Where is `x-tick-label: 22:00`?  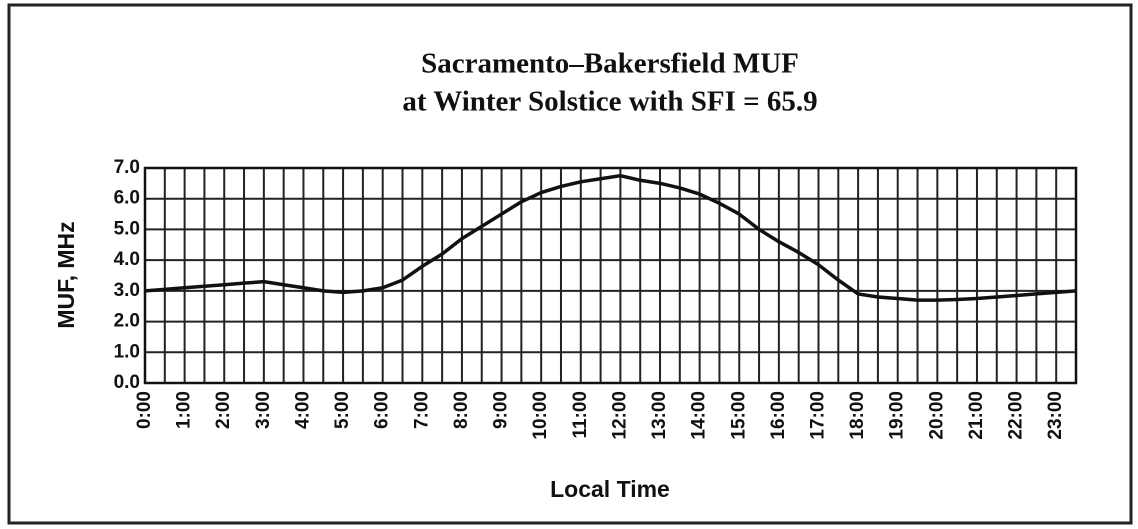 x-tick-label: 22:00 is located at coordinates (1016, 415).